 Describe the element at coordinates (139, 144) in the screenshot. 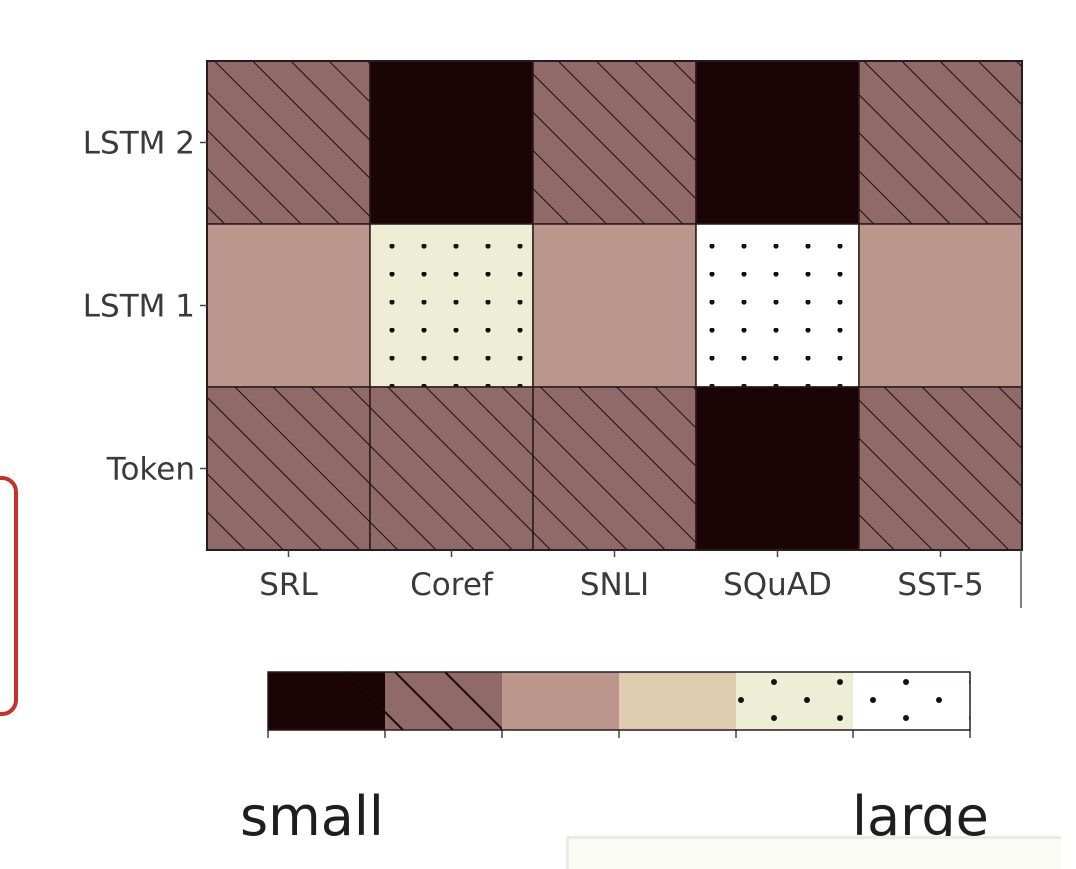

I see `y-tick-label: LSTM 2` at that location.